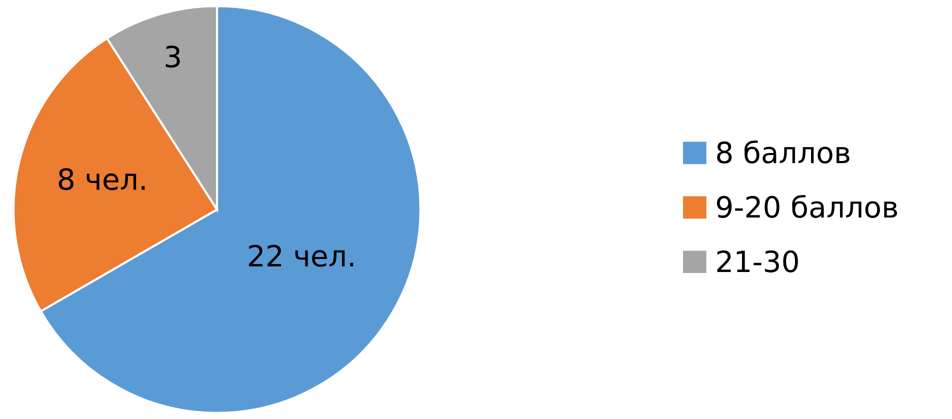  Describe the element at coordinates (301, 255) in the screenshot. I see `data-label: 22 чел.` at that location.